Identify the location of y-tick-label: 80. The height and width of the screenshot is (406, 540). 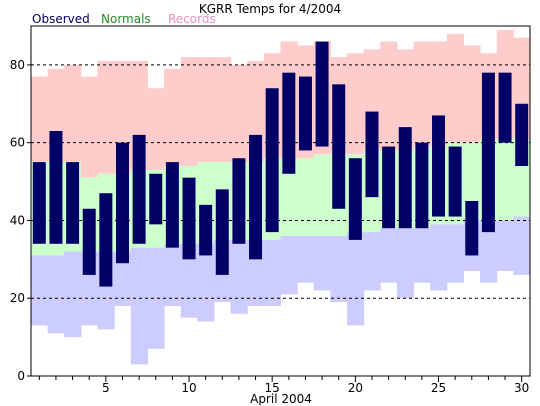
(17, 65).